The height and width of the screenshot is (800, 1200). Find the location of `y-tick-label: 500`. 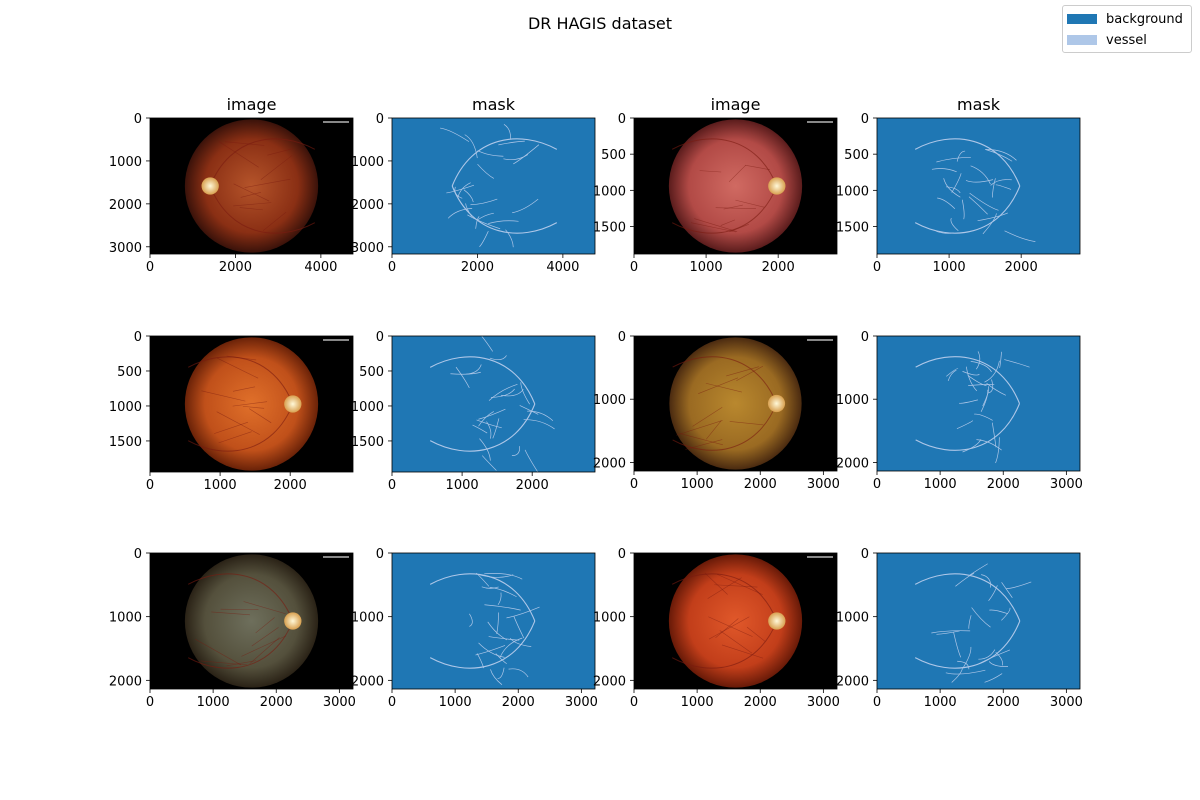

y-tick-label: 500 is located at coordinates (371, 372).